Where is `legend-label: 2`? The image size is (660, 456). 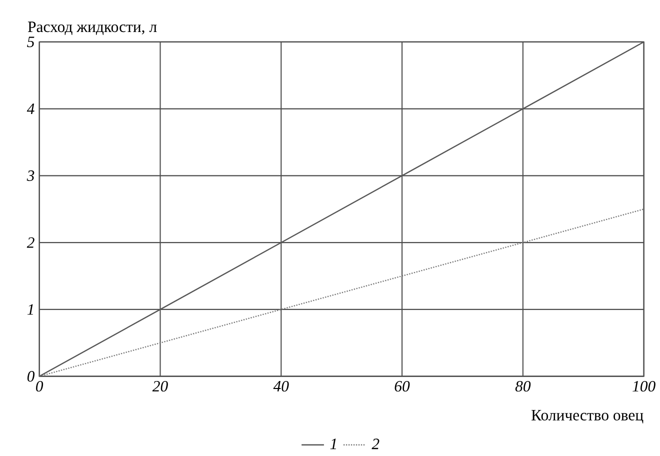
legend-label: 2 is located at coordinates (376, 443).